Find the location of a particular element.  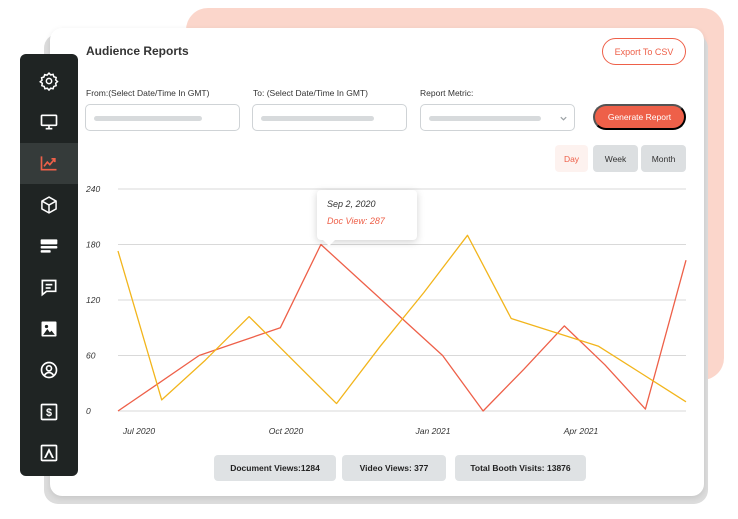

to-date-field is located at coordinates (329, 117).